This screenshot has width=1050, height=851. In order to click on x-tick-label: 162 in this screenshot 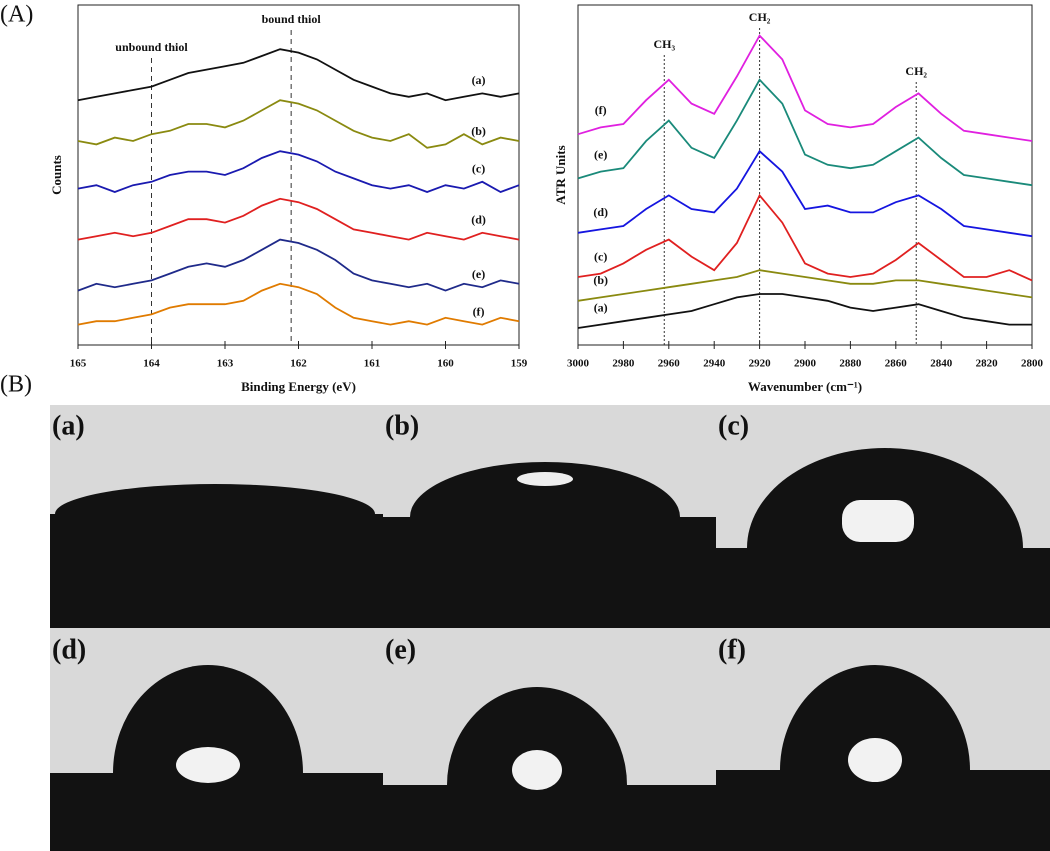, I will do `click(298, 364)`.